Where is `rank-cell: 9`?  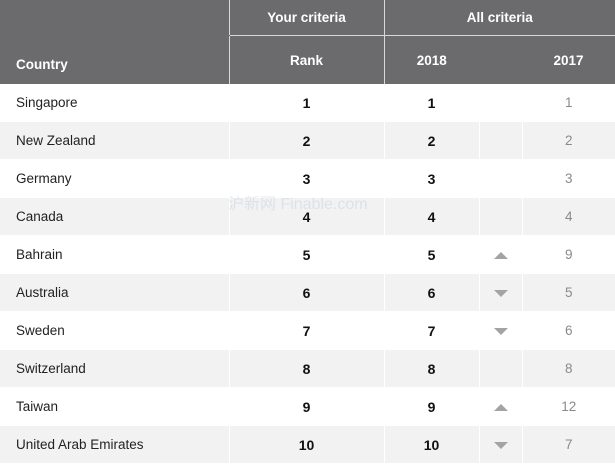 rank-cell: 9 is located at coordinates (306, 406).